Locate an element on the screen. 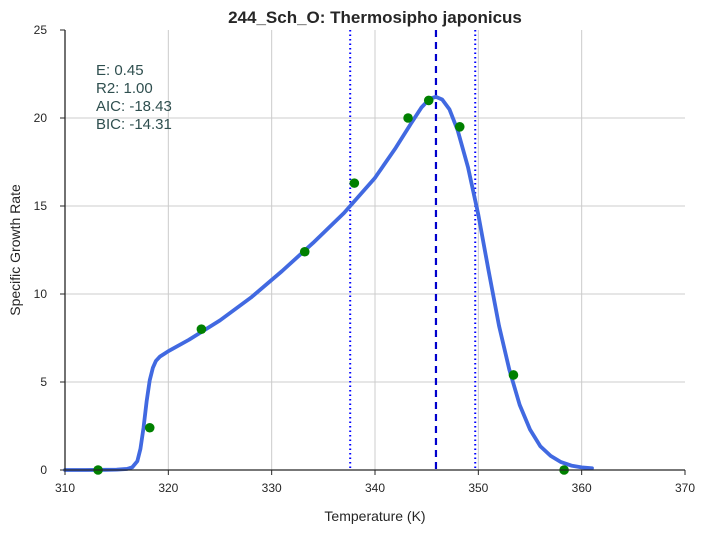  stat-bic: BIC: -14.31 is located at coordinates (134, 124).